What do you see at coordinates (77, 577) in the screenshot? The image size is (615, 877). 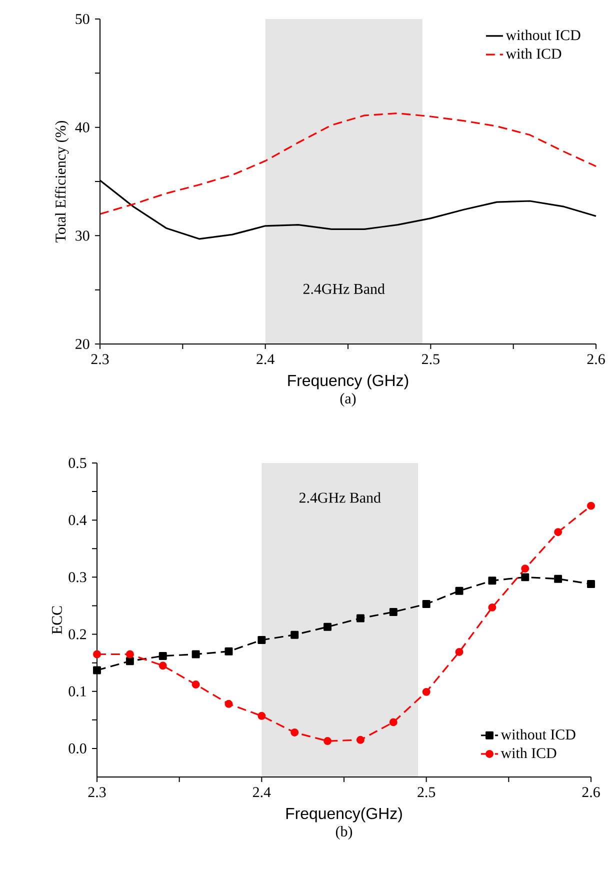 I see `y-tick-label: 0.3` at bounding box center [77, 577].